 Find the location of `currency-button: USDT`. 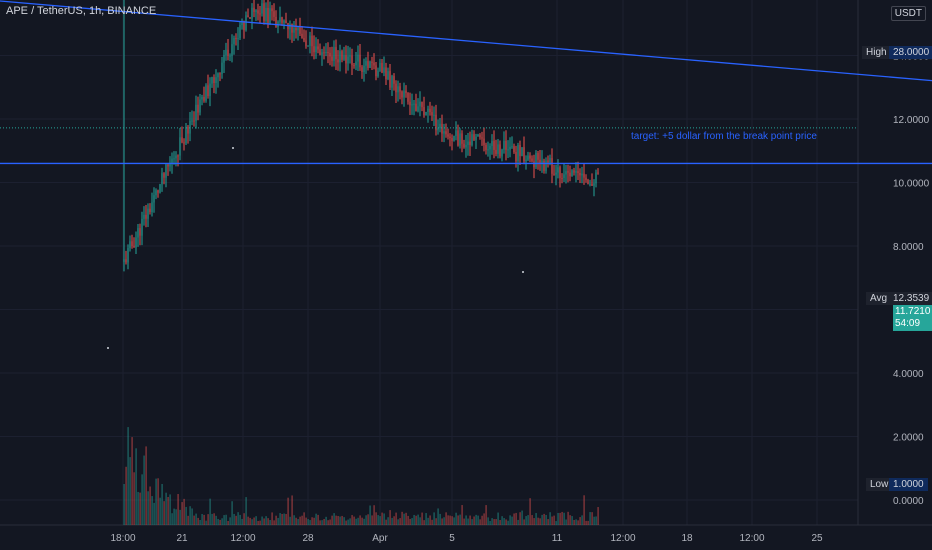

currency-button: USDT is located at coordinates (908, 13).